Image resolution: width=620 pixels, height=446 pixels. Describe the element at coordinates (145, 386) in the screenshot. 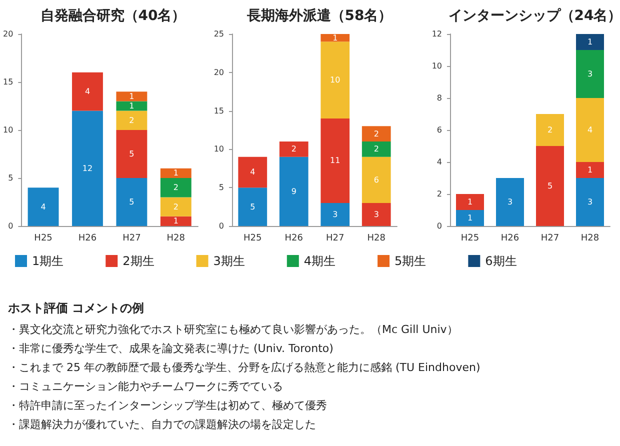

I see `text: ・コミュニケーション能力やチームワークに秀でている` at that location.